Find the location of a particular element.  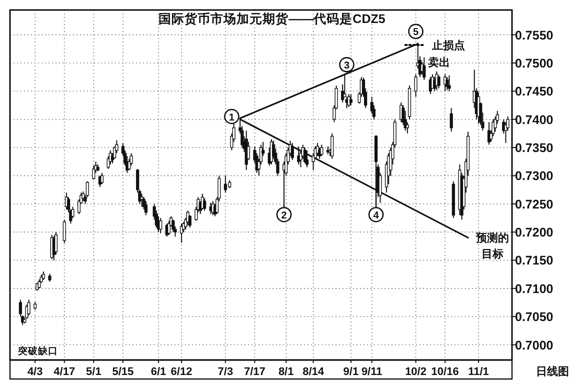

y-tick-label: 0.7400 is located at coordinates (534, 119).